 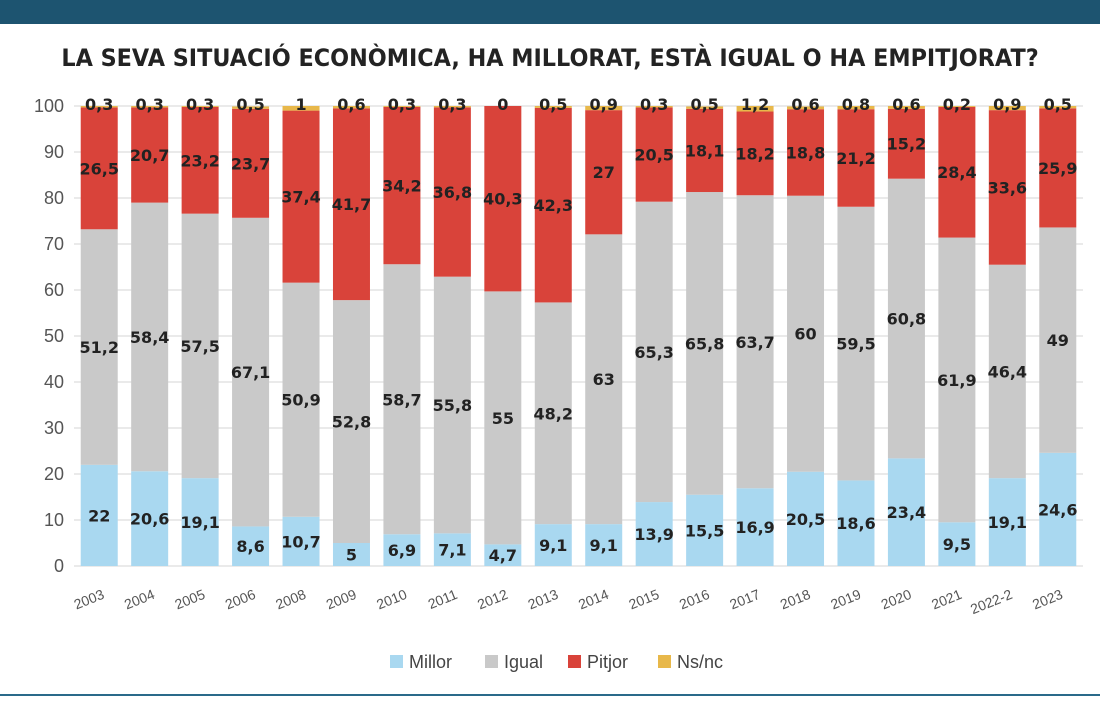 What do you see at coordinates (341, 599) in the screenshot?
I see `x-tick-label: 2009` at bounding box center [341, 599].